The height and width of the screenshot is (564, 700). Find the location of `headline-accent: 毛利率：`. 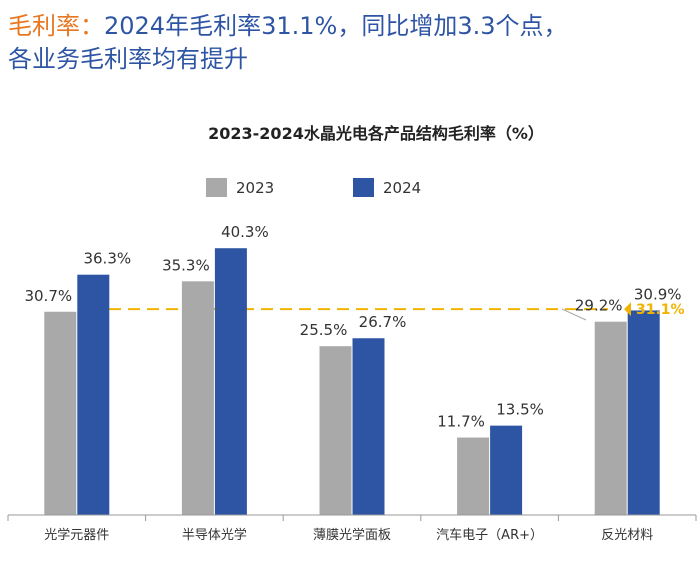

headline-accent: 毛利率： is located at coordinates (56, 26).